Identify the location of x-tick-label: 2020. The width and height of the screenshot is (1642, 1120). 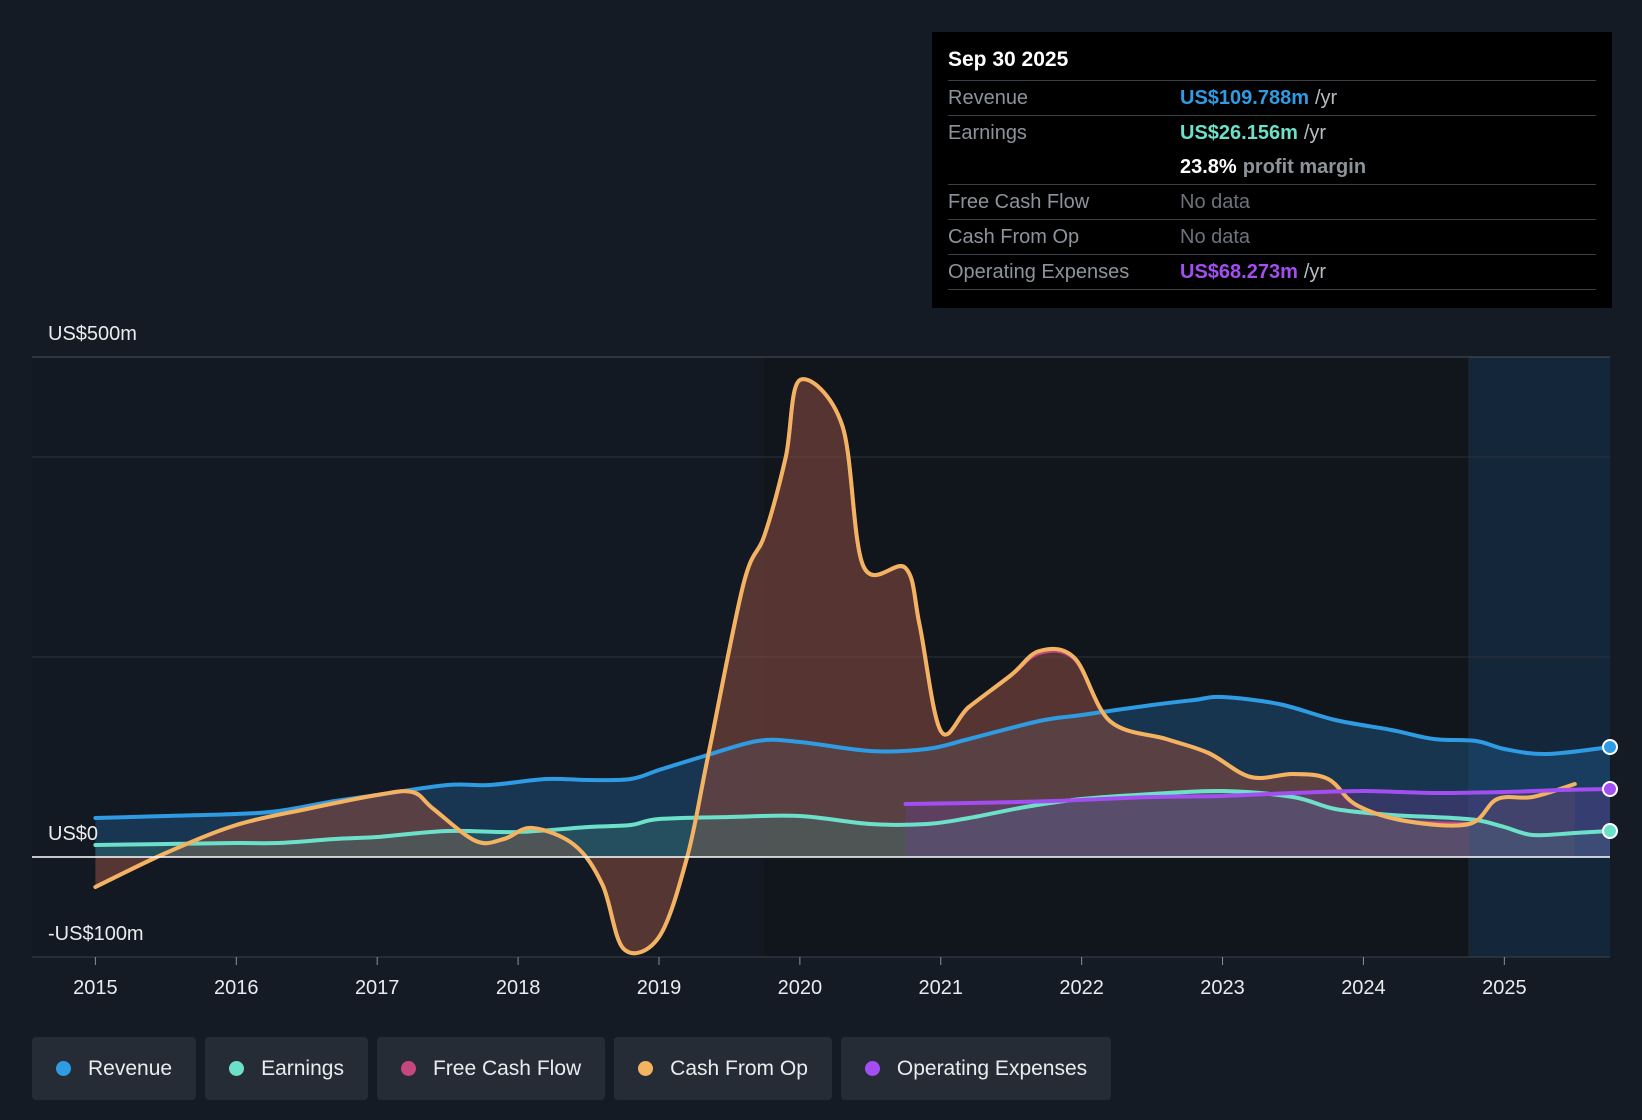
(800, 988).